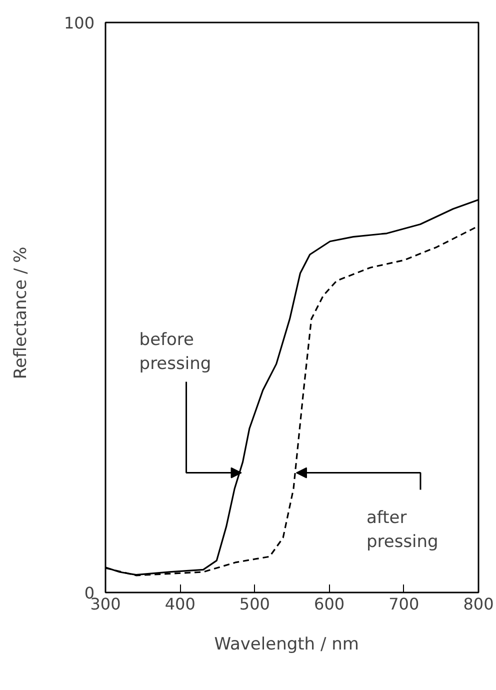  Describe the element at coordinates (402, 530) in the screenshot. I see `annotation: after pressing` at that location.